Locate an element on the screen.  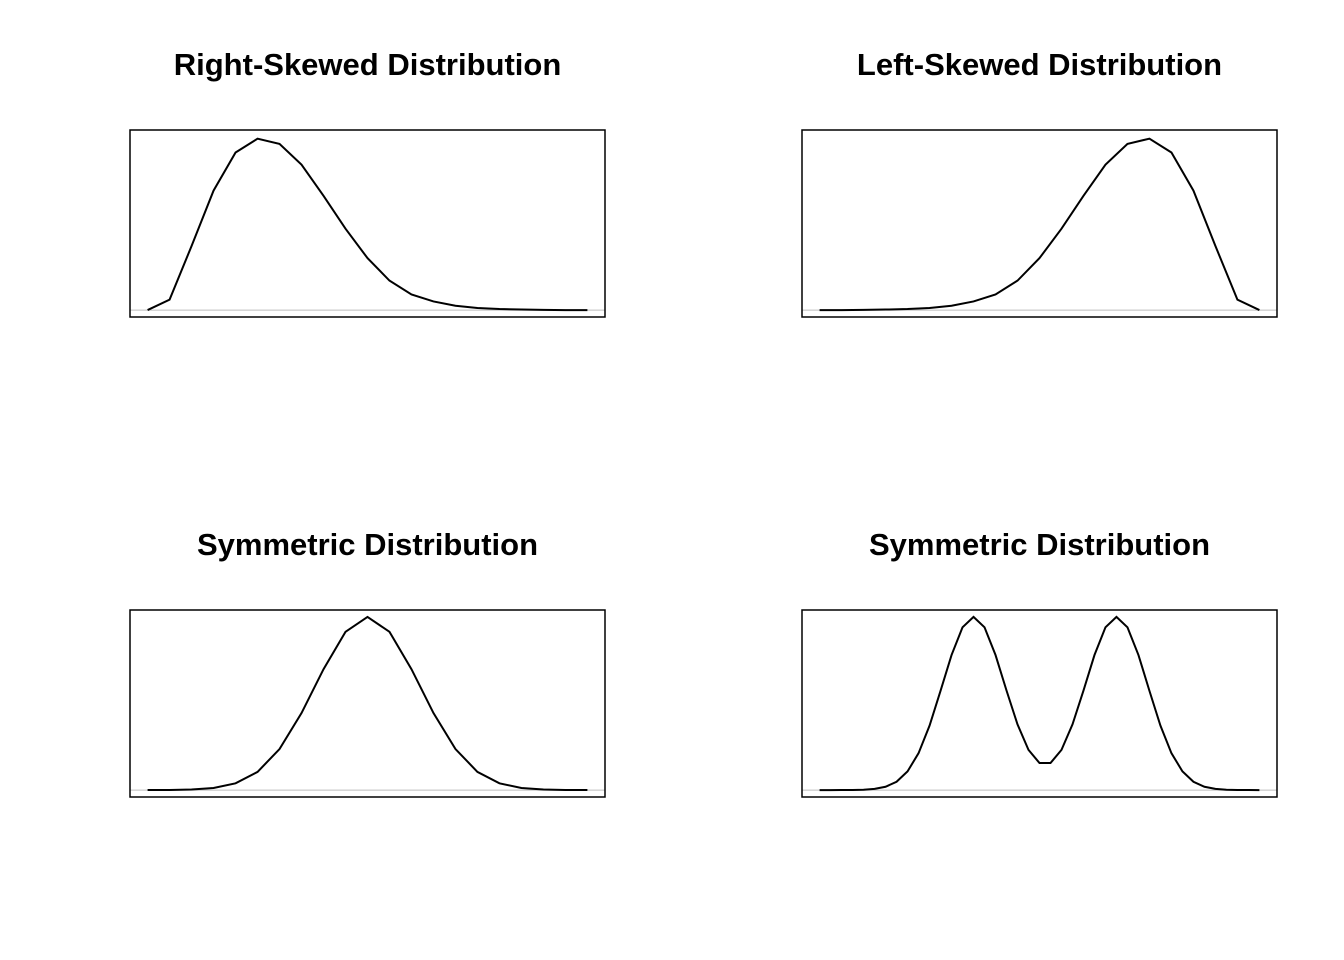
chart-title: Left-Skewed Distribution is located at coordinates (1039, 64).